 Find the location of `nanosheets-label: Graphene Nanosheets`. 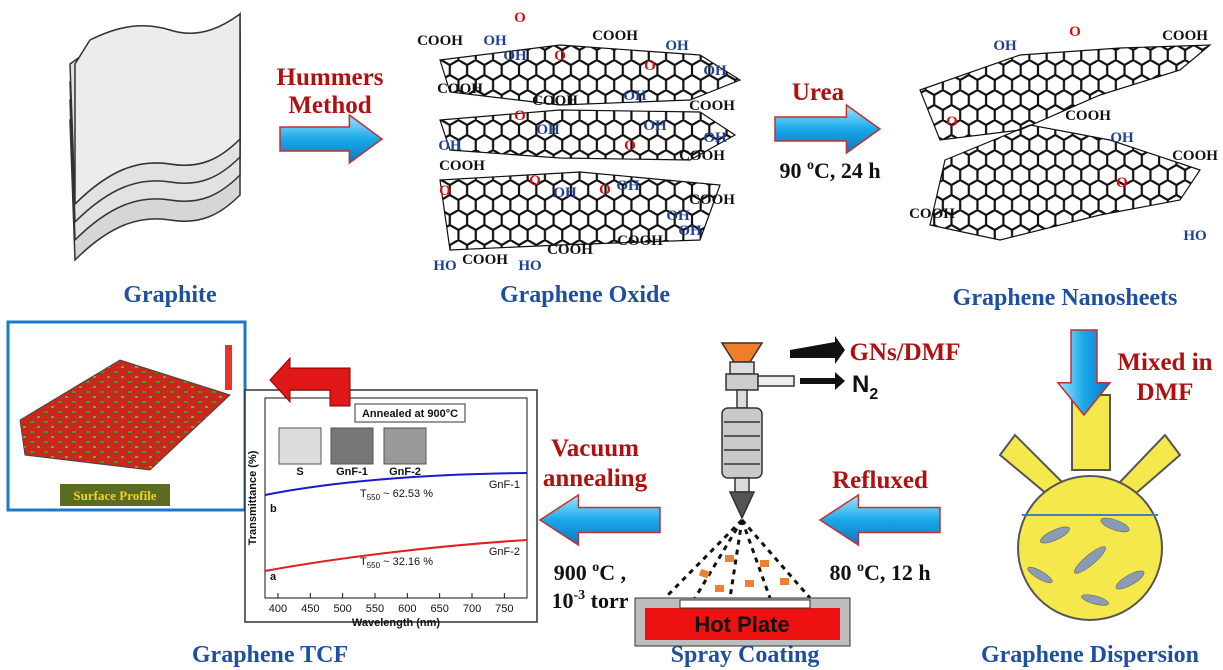

nanosheets-label: Graphene Nanosheets is located at coordinates (1065, 298).